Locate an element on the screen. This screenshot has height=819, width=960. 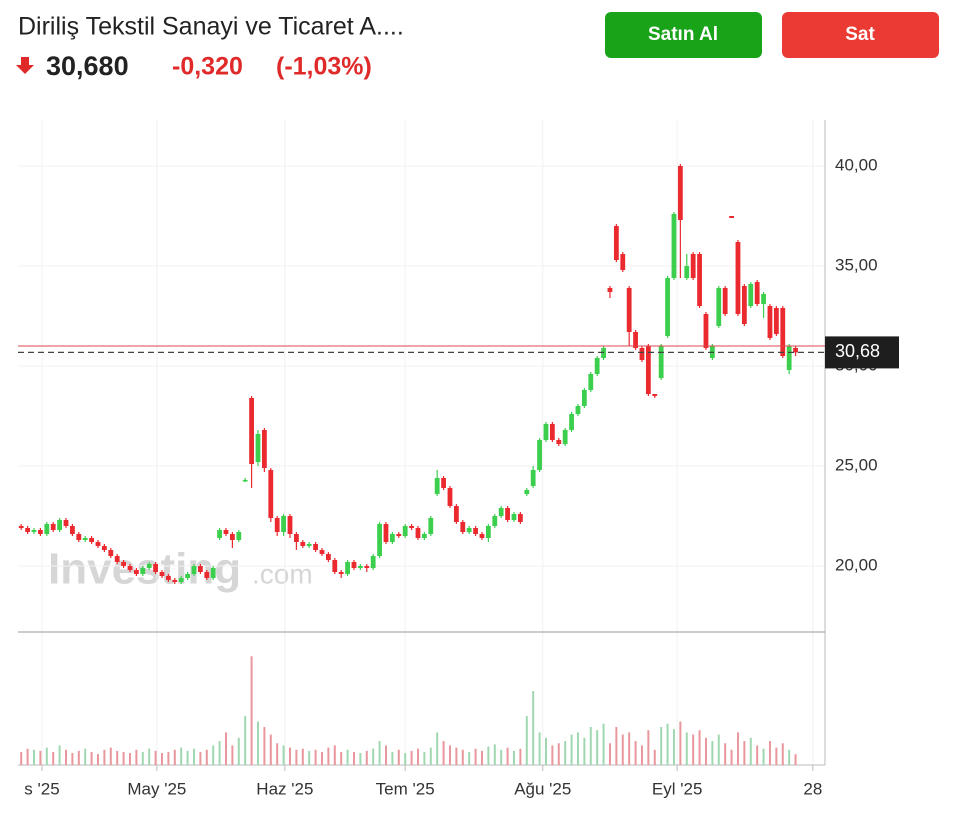
y-tick-label: 20,00 is located at coordinates (856, 564).